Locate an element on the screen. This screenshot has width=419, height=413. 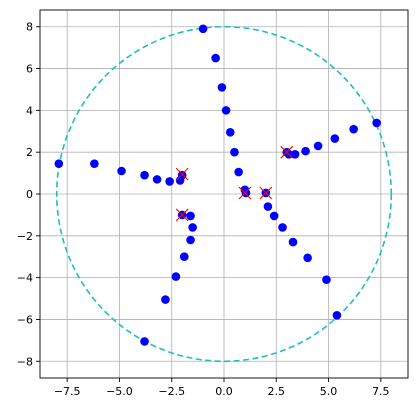
y-tick-label-0: −8 is located at coordinates (25, 361).